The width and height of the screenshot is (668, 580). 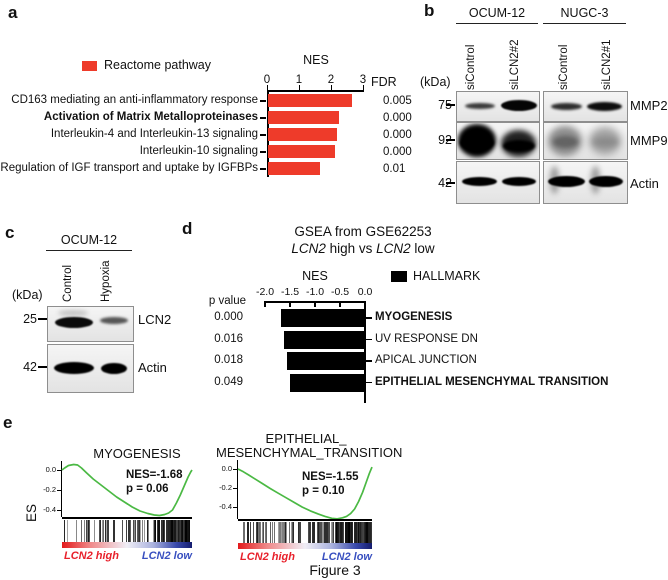 I want to click on lane-label: siControl, so click(x=564, y=67).